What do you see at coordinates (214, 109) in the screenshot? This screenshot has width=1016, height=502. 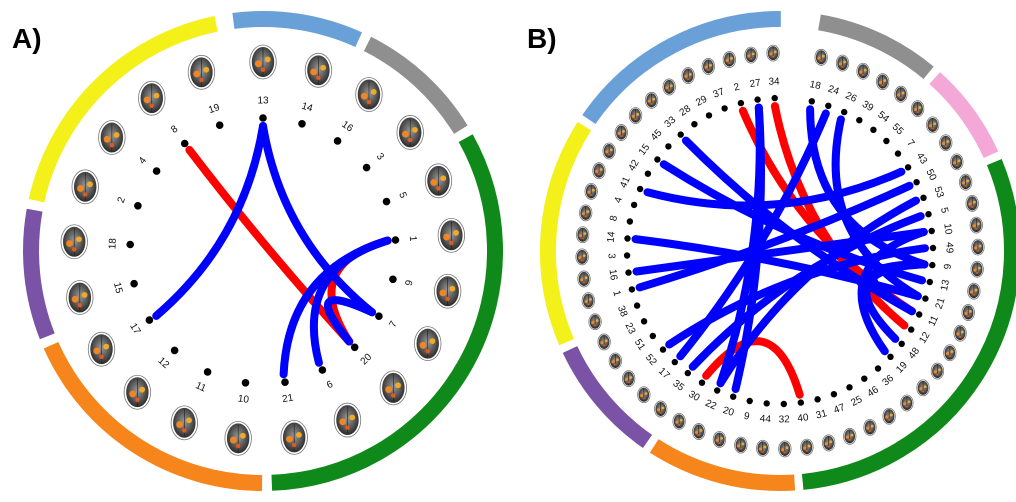 I see `node-label: 19` at bounding box center [214, 109].